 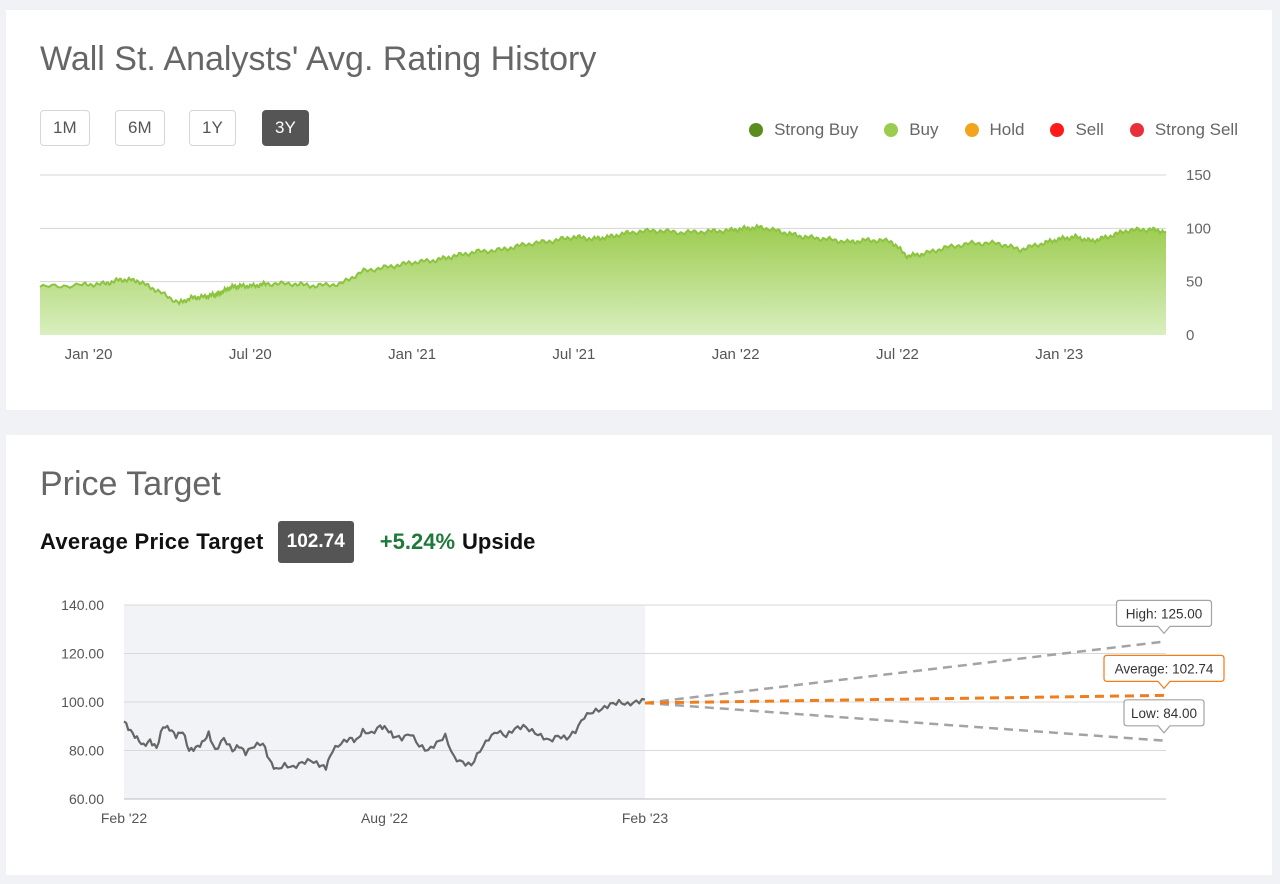 What do you see at coordinates (1007, 129) in the screenshot?
I see `legend-label: Hold` at bounding box center [1007, 129].